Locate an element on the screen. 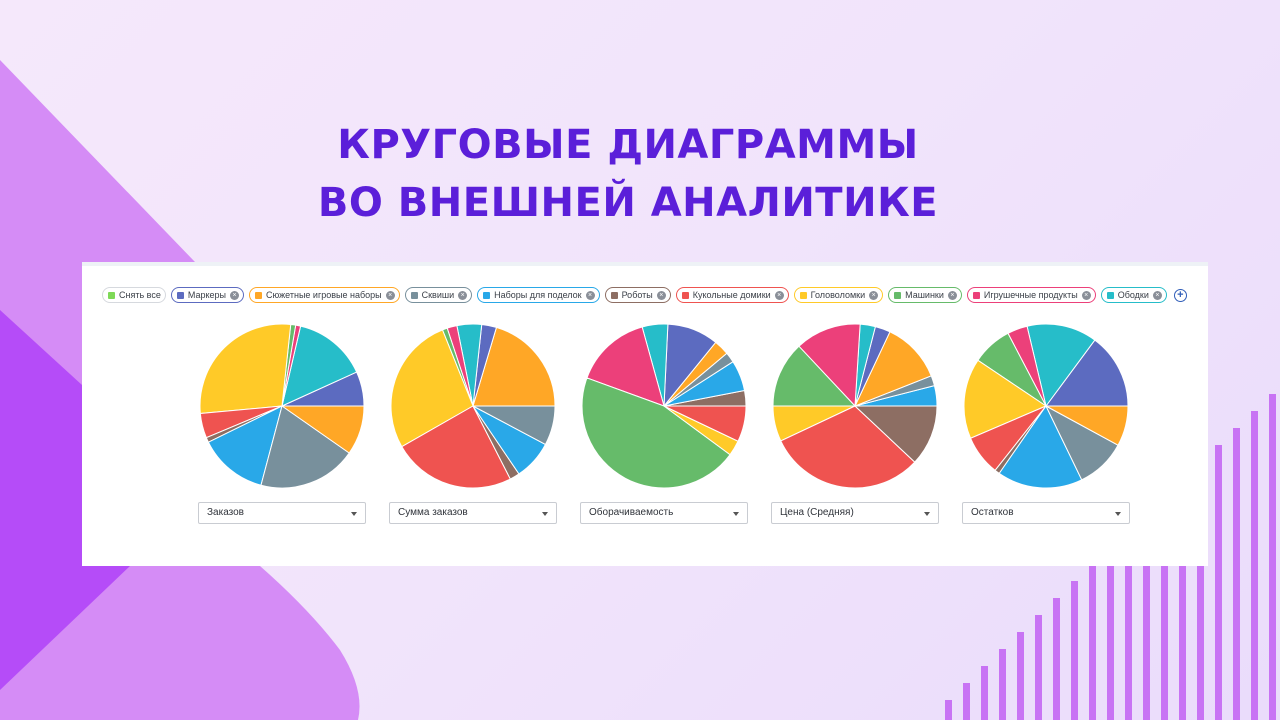  category-chip: Игрушечные продукты × is located at coordinates (1031, 295).